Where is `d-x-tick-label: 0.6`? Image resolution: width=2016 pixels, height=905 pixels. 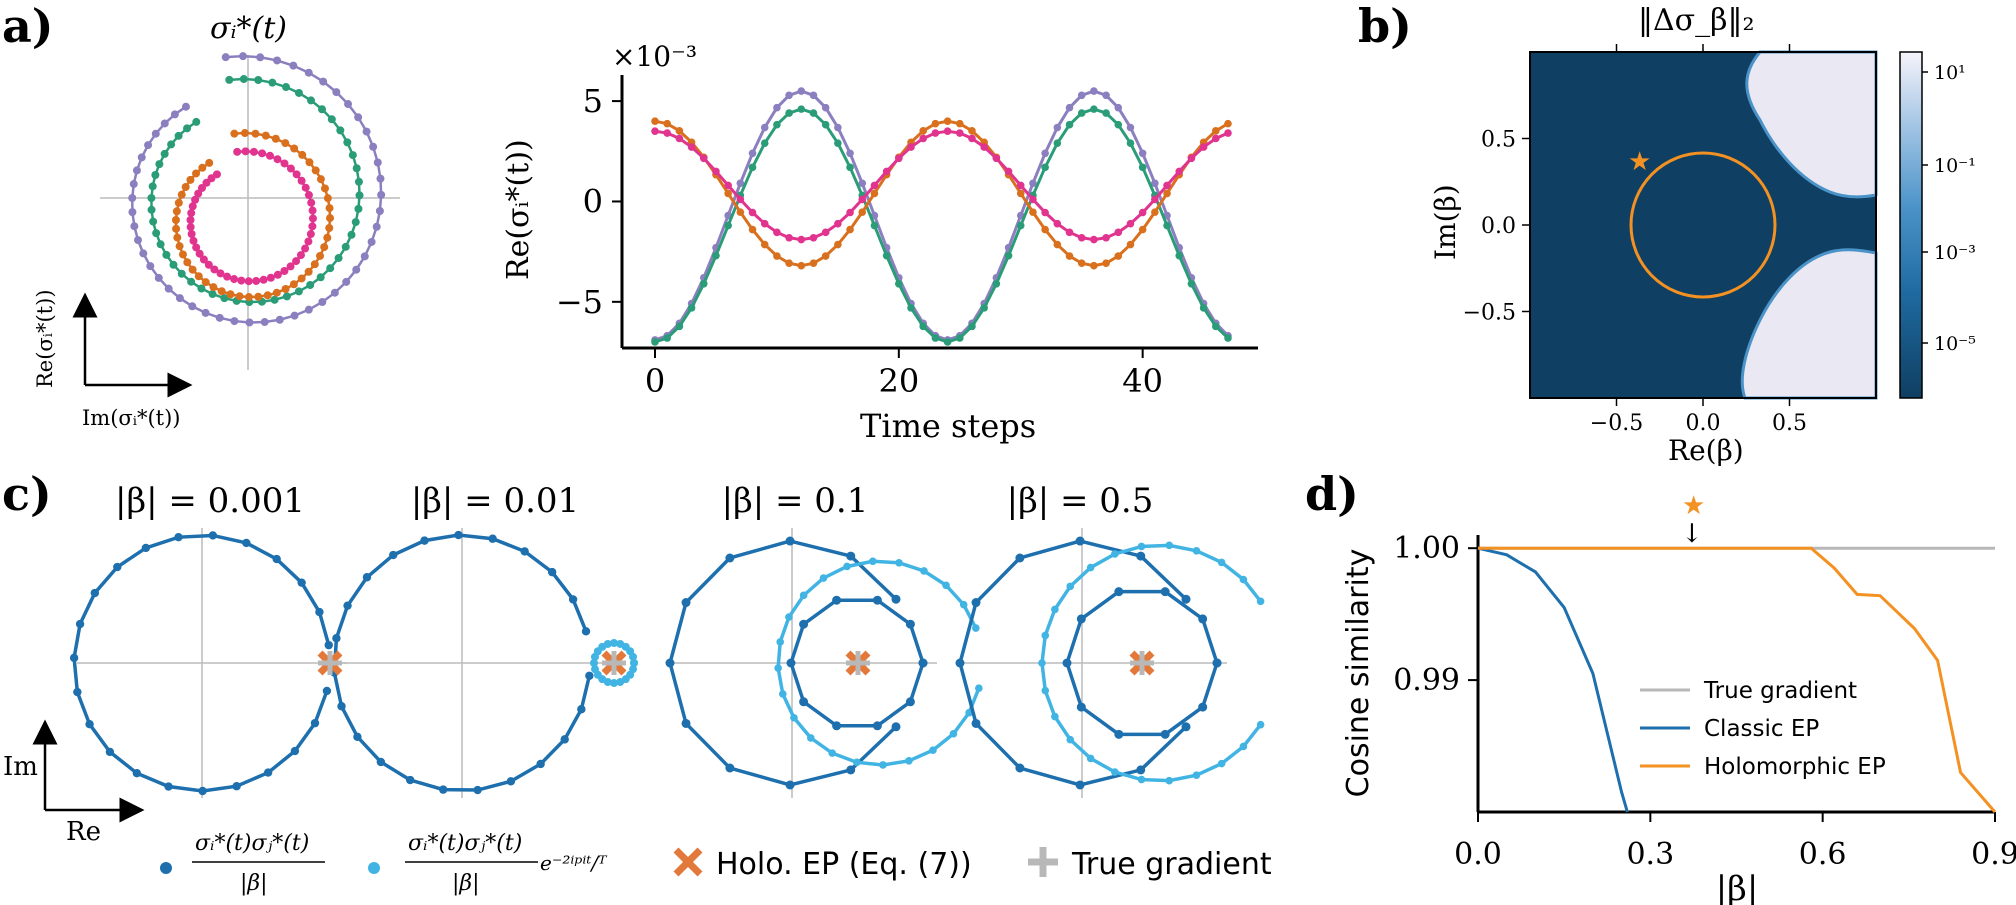 d-x-tick-label: 0.6 is located at coordinates (1823, 854).